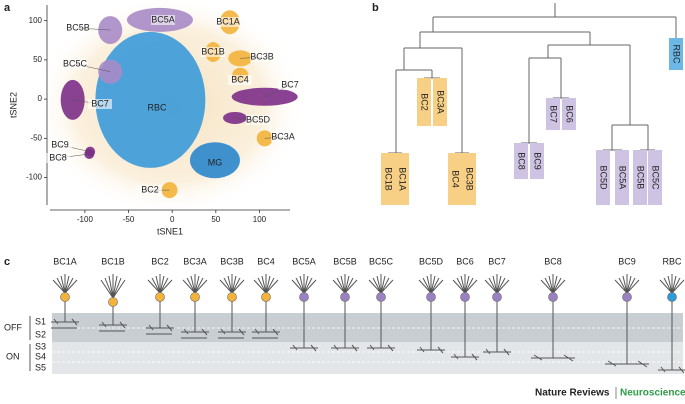 The height and width of the screenshot is (404, 685). Describe the element at coordinates (304, 261) in the screenshot. I see `cell-label: BC5A` at that location.